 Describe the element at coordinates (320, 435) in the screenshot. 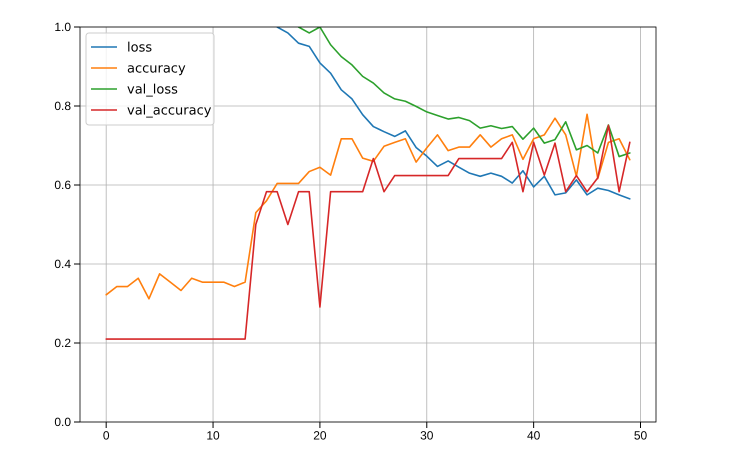

I see `x-tick-label: 20` at that location.